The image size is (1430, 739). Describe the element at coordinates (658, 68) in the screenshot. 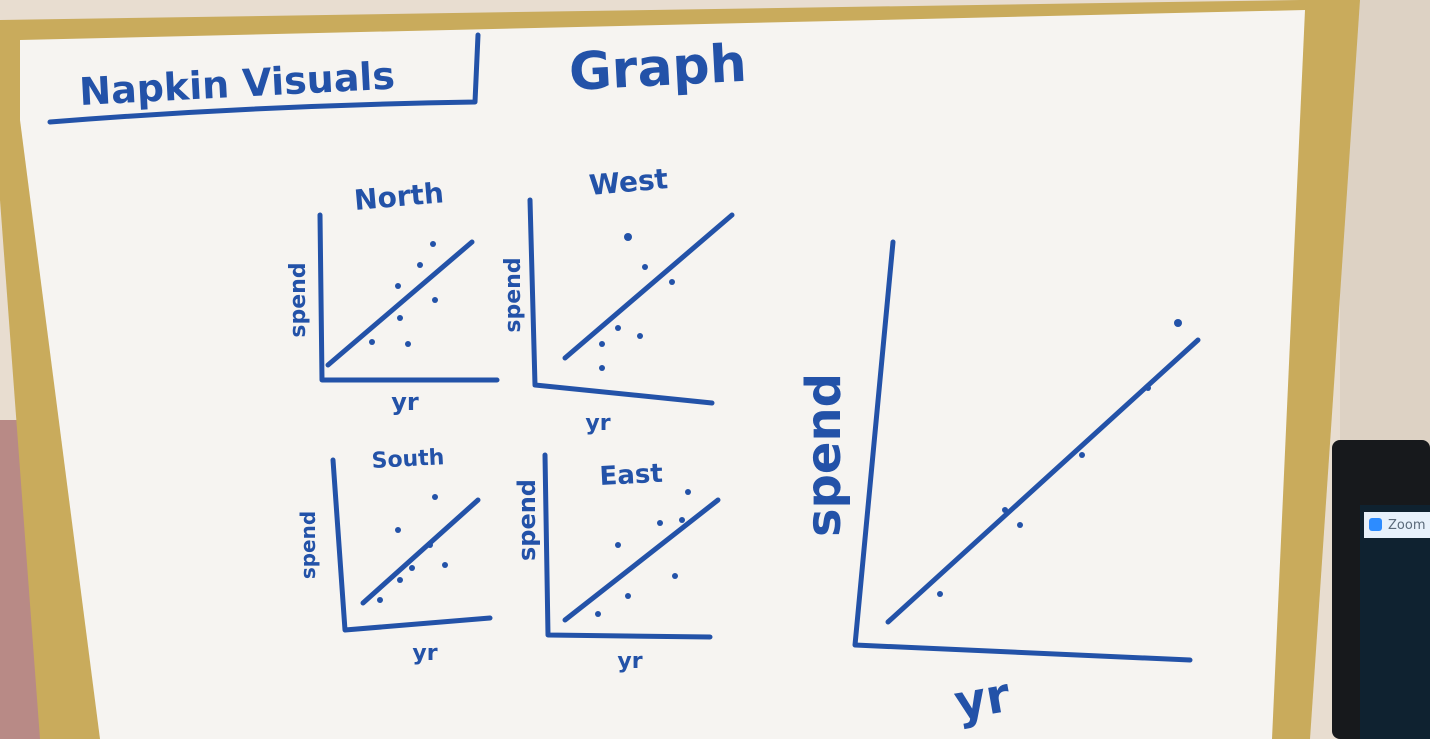

I see `subtitle: Graph` at that location.